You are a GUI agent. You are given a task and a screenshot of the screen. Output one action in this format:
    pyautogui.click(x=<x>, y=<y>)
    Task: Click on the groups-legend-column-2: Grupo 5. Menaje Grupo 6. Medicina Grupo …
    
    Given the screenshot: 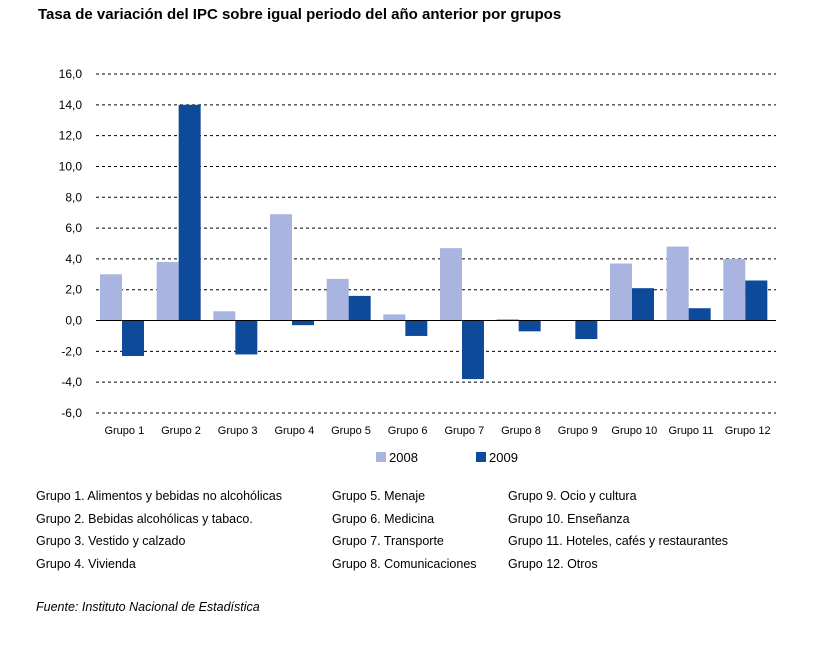 What is the action you would take?
    pyautogui.click(x=404, y=532)
    